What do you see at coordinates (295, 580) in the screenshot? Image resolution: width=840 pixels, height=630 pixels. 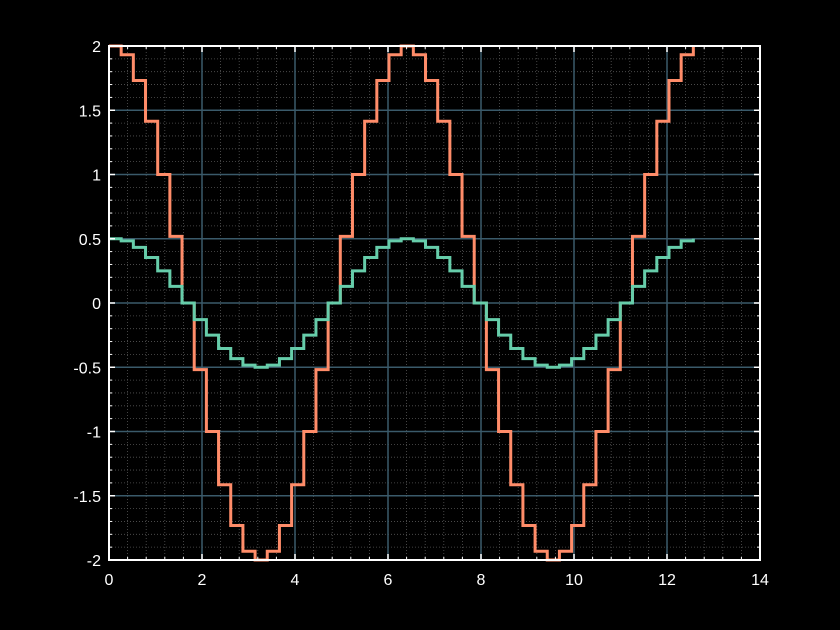 I see `x-tick-label: 4` at bounding box center [295, 580].